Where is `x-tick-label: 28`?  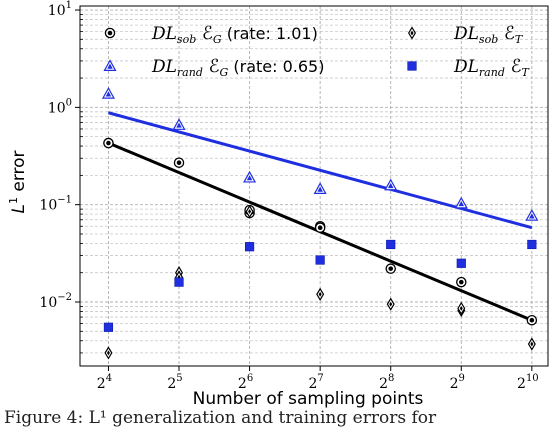 x-tick-label: 28 is located at coordinates (386, 382).